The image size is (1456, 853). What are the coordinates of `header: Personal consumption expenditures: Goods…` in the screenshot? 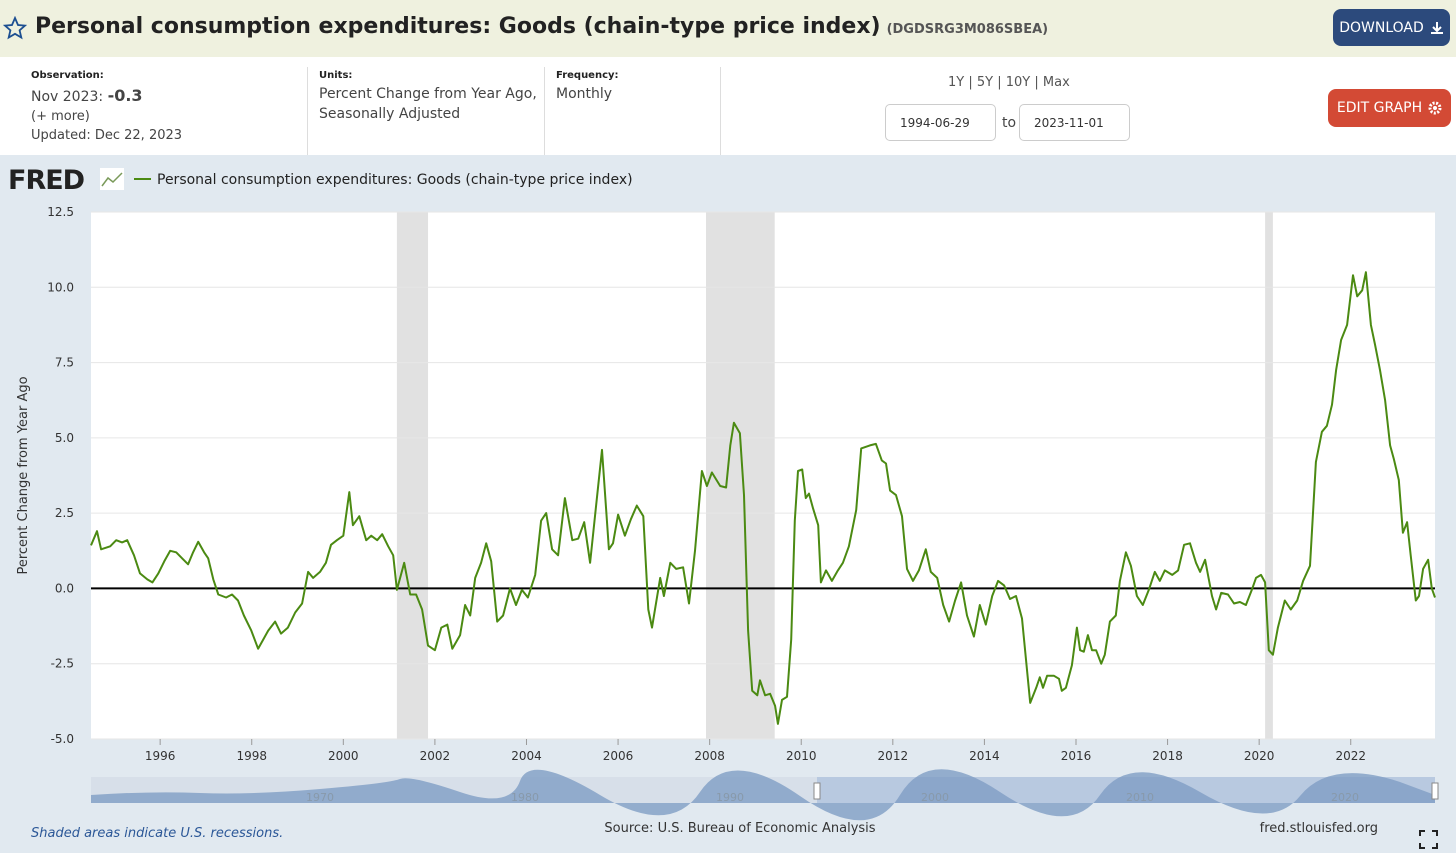 It's located at (728, 28).